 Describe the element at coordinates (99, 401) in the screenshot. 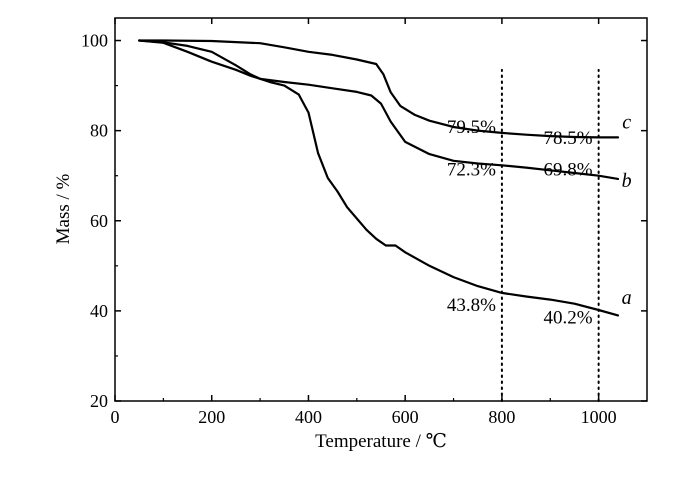

I see `y-tick-label: 20` at that location.